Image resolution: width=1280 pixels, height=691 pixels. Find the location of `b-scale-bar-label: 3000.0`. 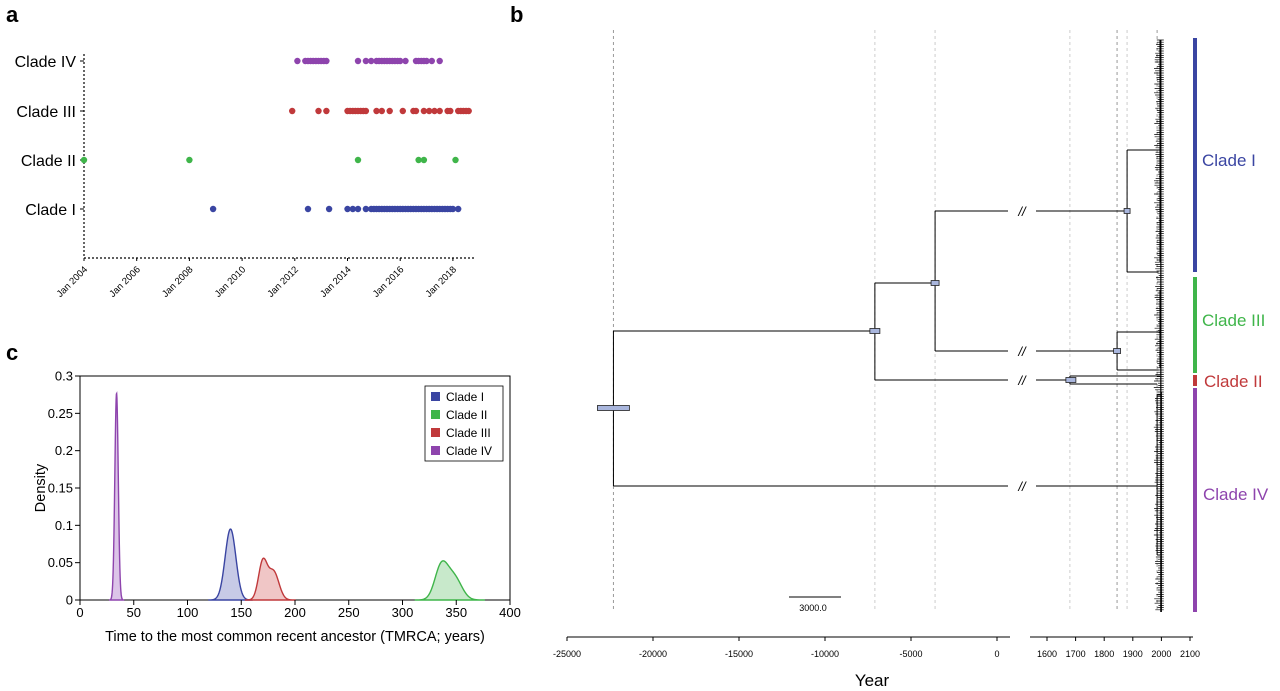

b-scale-bar-label: 3000.0 is located at coordinates (813, 608).